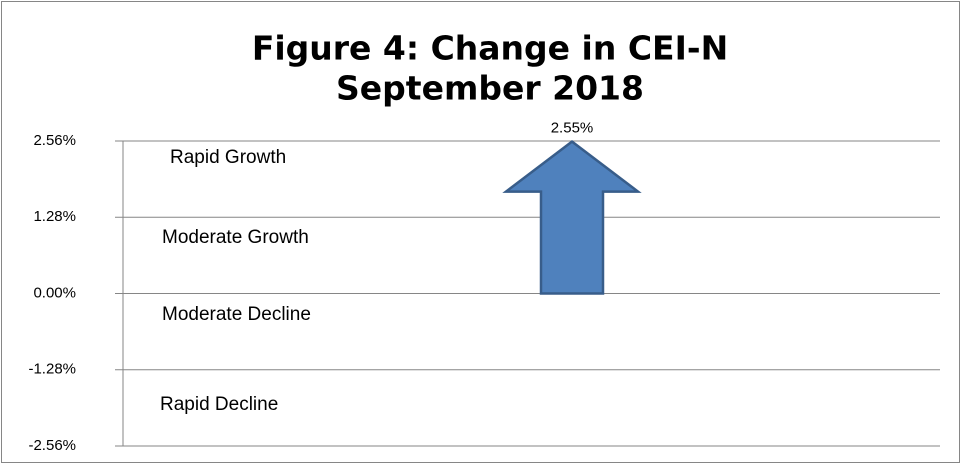 The width and height of the screenshot is (963, 465). Describe the element at coordinates (228, 157) in the screenshot. I see `zone-label: Rapid Growth` at that location.